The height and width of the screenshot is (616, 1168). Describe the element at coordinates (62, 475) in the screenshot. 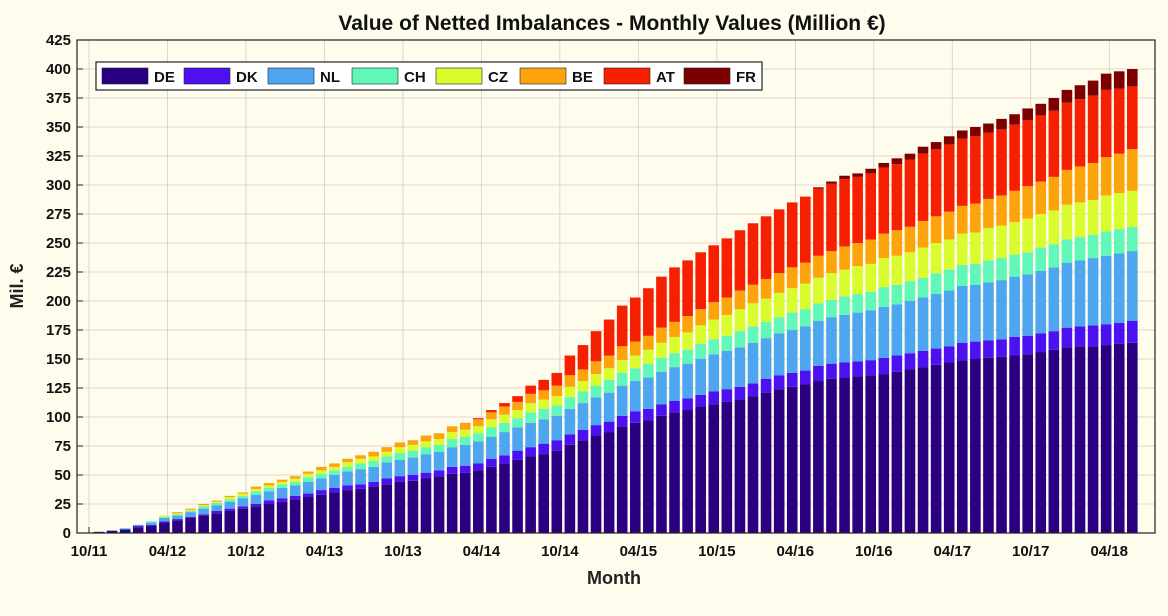

I see `y-tick-label: 50` at that location.